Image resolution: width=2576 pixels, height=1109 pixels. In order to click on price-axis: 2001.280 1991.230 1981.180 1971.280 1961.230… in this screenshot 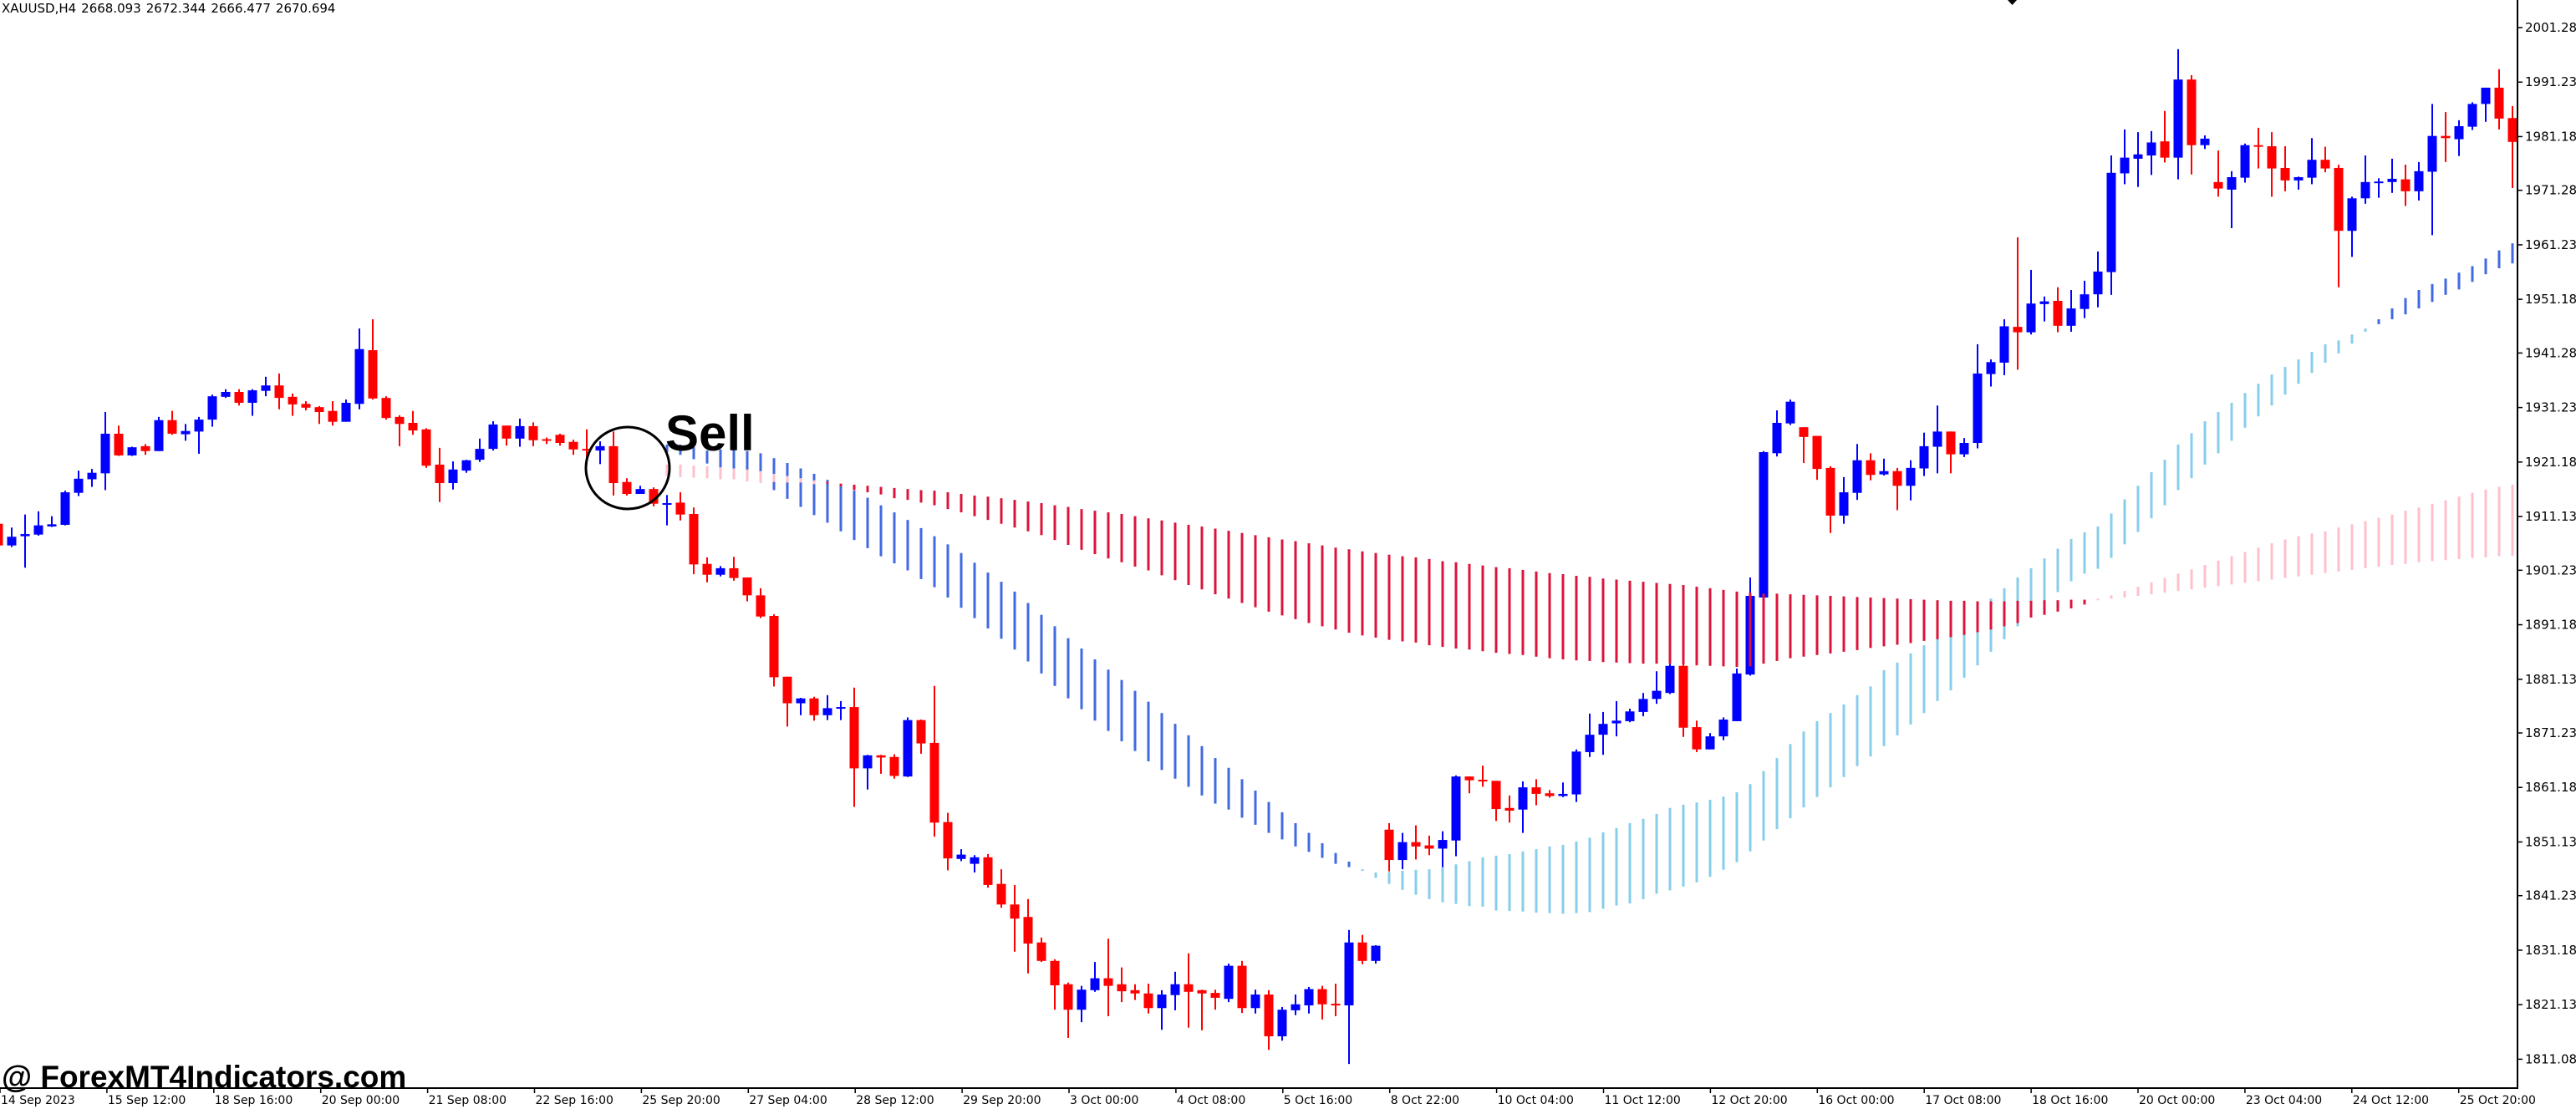, I will do `click(2546, 543)`.